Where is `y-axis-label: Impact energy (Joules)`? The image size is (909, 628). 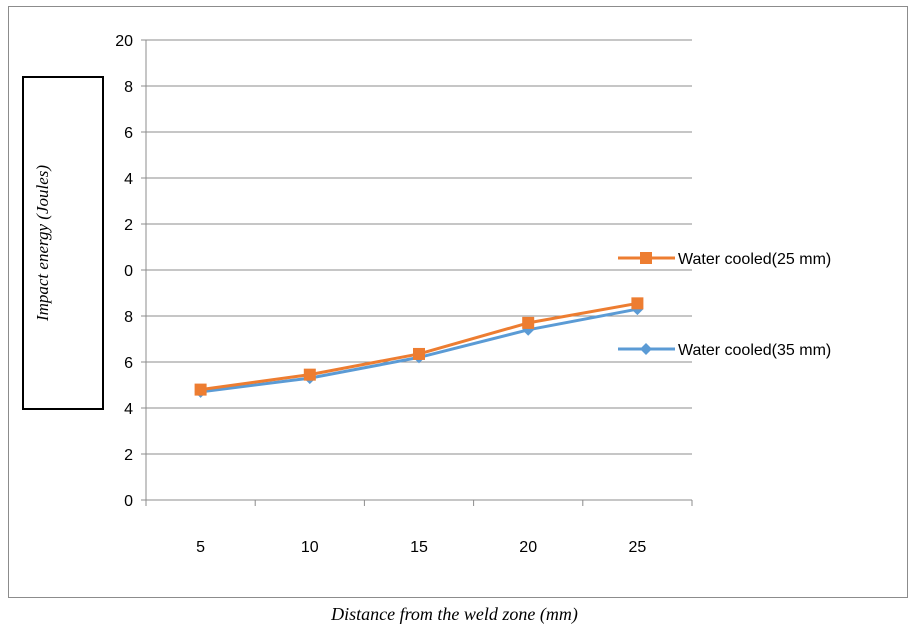 y-axis-label: Impact energy (Joules) is located at coordinates (42, 243).